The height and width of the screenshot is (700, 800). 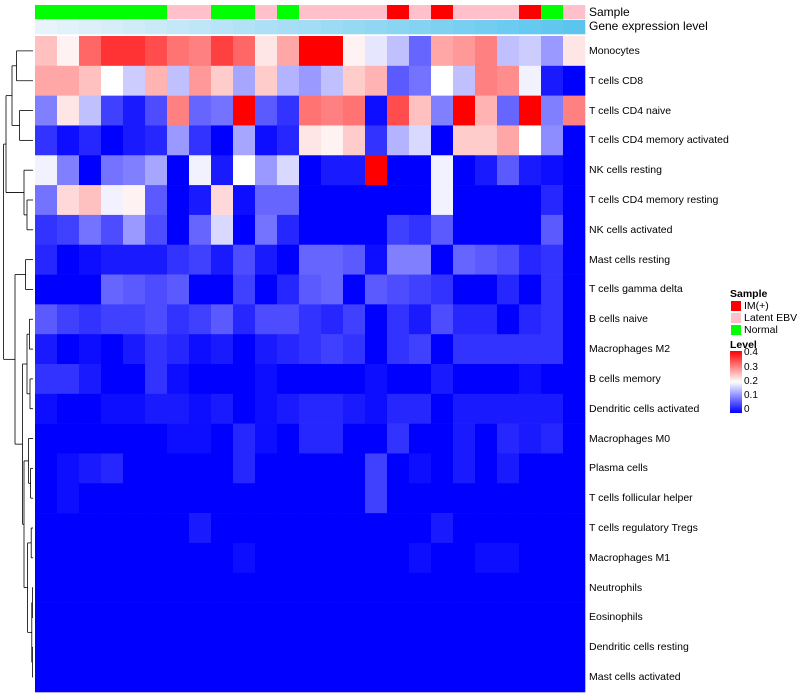 I want to click on level-tick-label: 0, so click(x=747, y=409).